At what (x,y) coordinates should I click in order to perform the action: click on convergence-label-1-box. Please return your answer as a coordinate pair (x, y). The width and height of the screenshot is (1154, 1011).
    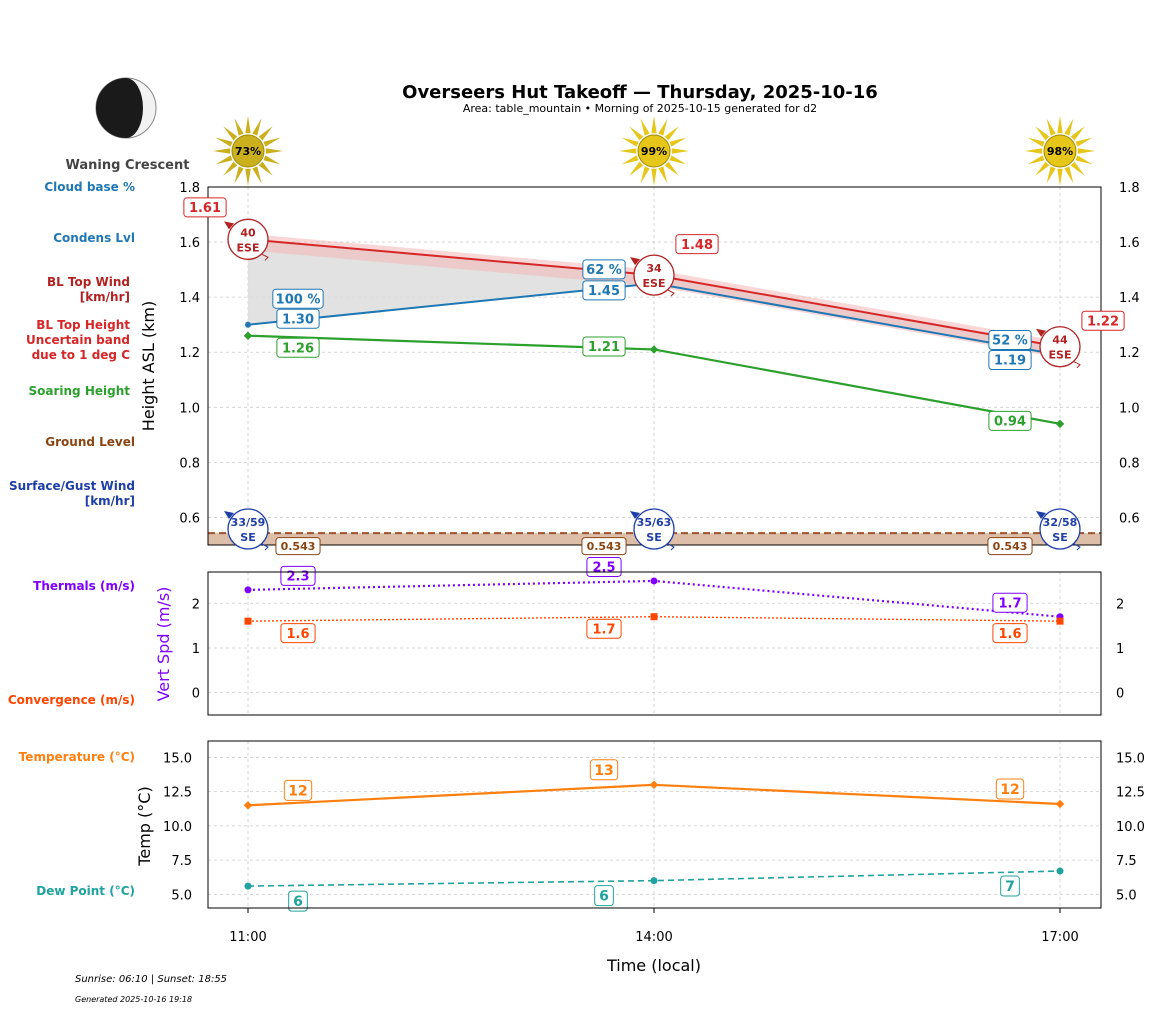
    Looking at the image, I should click on (604, 628).